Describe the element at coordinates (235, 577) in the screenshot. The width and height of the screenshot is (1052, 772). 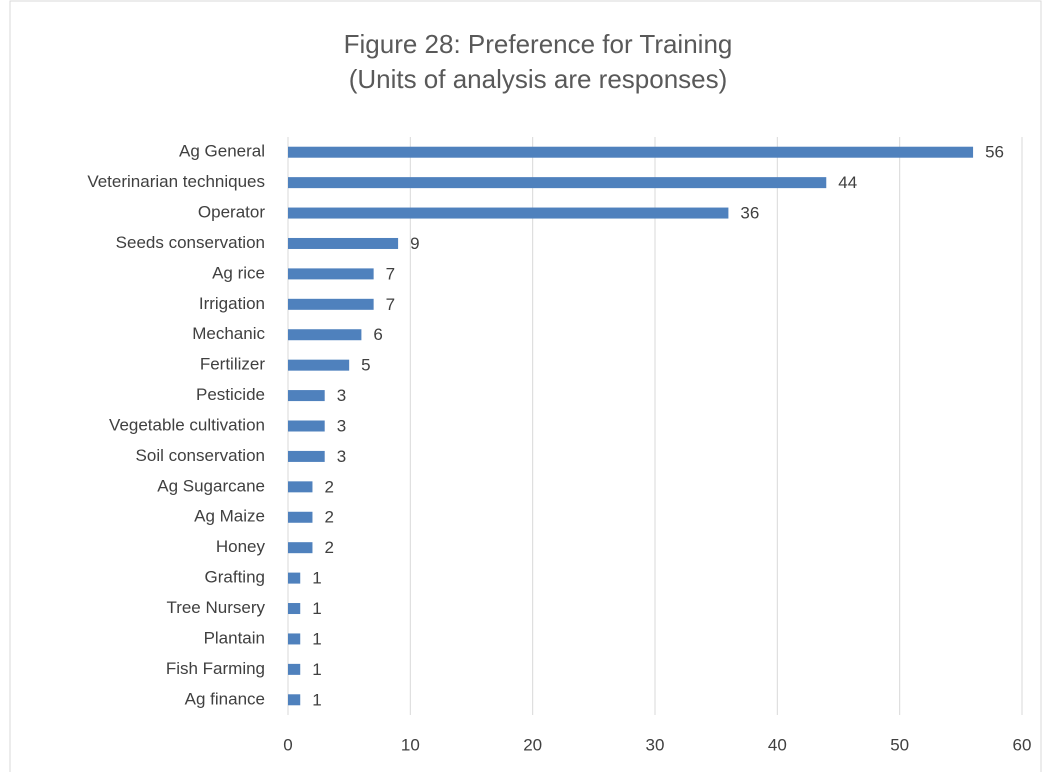
I see `y-tick-label: Grafting` at that location.